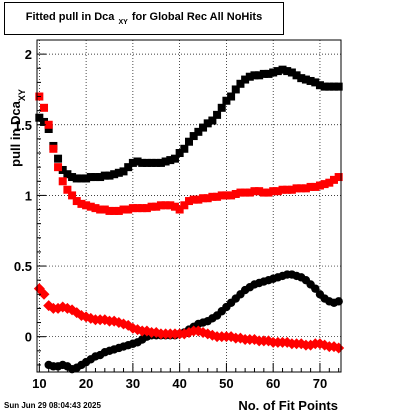 This screenshot has height=414, width=400. What do you see at coordinates (28, 54) in the screenshot?
I see `y-tick-label: 2` at bounding box center [28, 54].